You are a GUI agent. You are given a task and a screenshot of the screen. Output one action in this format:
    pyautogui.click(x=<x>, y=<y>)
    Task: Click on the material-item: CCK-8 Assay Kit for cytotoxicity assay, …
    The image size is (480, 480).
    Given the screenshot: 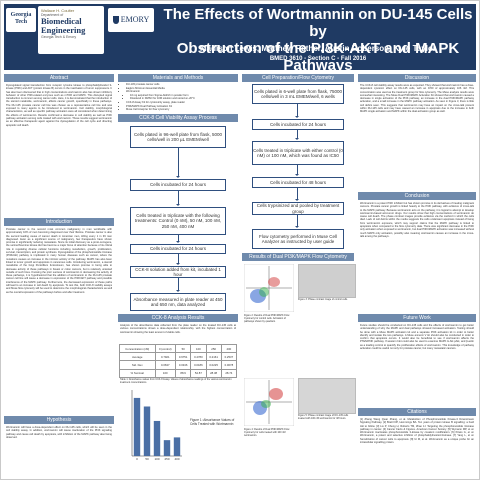 What is the action you would take?
    pyautogui.click(x=184, y=103)
    